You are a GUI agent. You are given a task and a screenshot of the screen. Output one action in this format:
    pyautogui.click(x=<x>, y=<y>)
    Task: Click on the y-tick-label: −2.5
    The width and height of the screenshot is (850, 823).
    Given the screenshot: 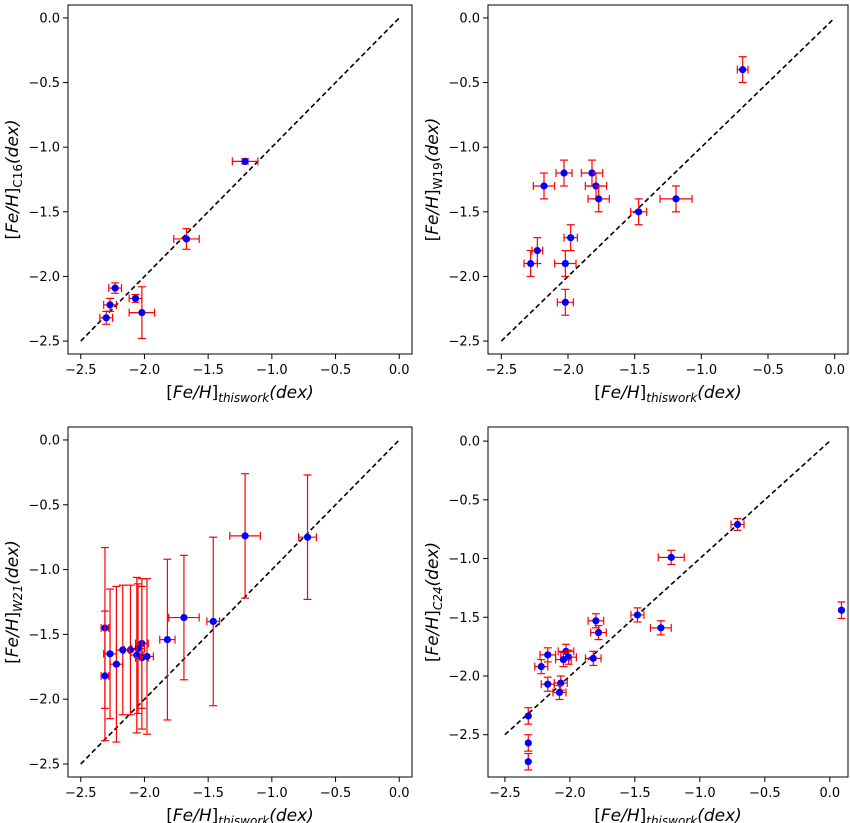 What is the action you would take?
    pyautogui.click(x=44, y=765)
    